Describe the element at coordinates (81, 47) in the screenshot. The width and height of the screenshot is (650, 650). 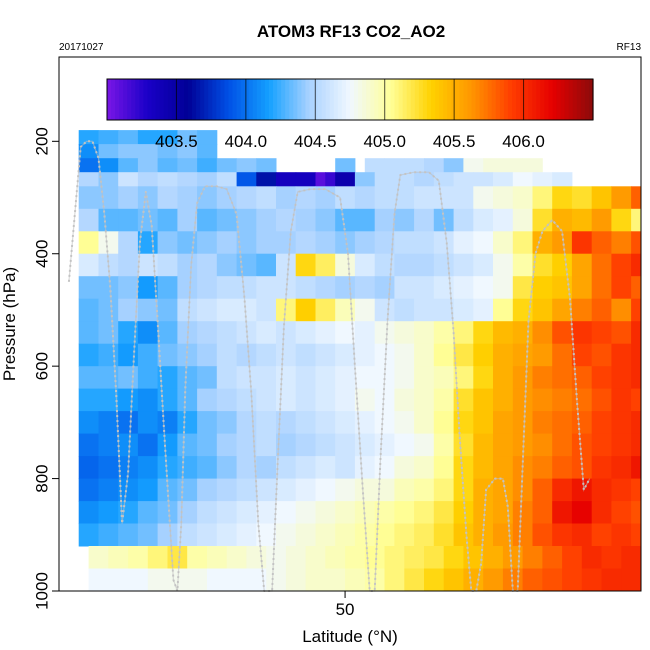
I see `date-label: 20171027` at that location.